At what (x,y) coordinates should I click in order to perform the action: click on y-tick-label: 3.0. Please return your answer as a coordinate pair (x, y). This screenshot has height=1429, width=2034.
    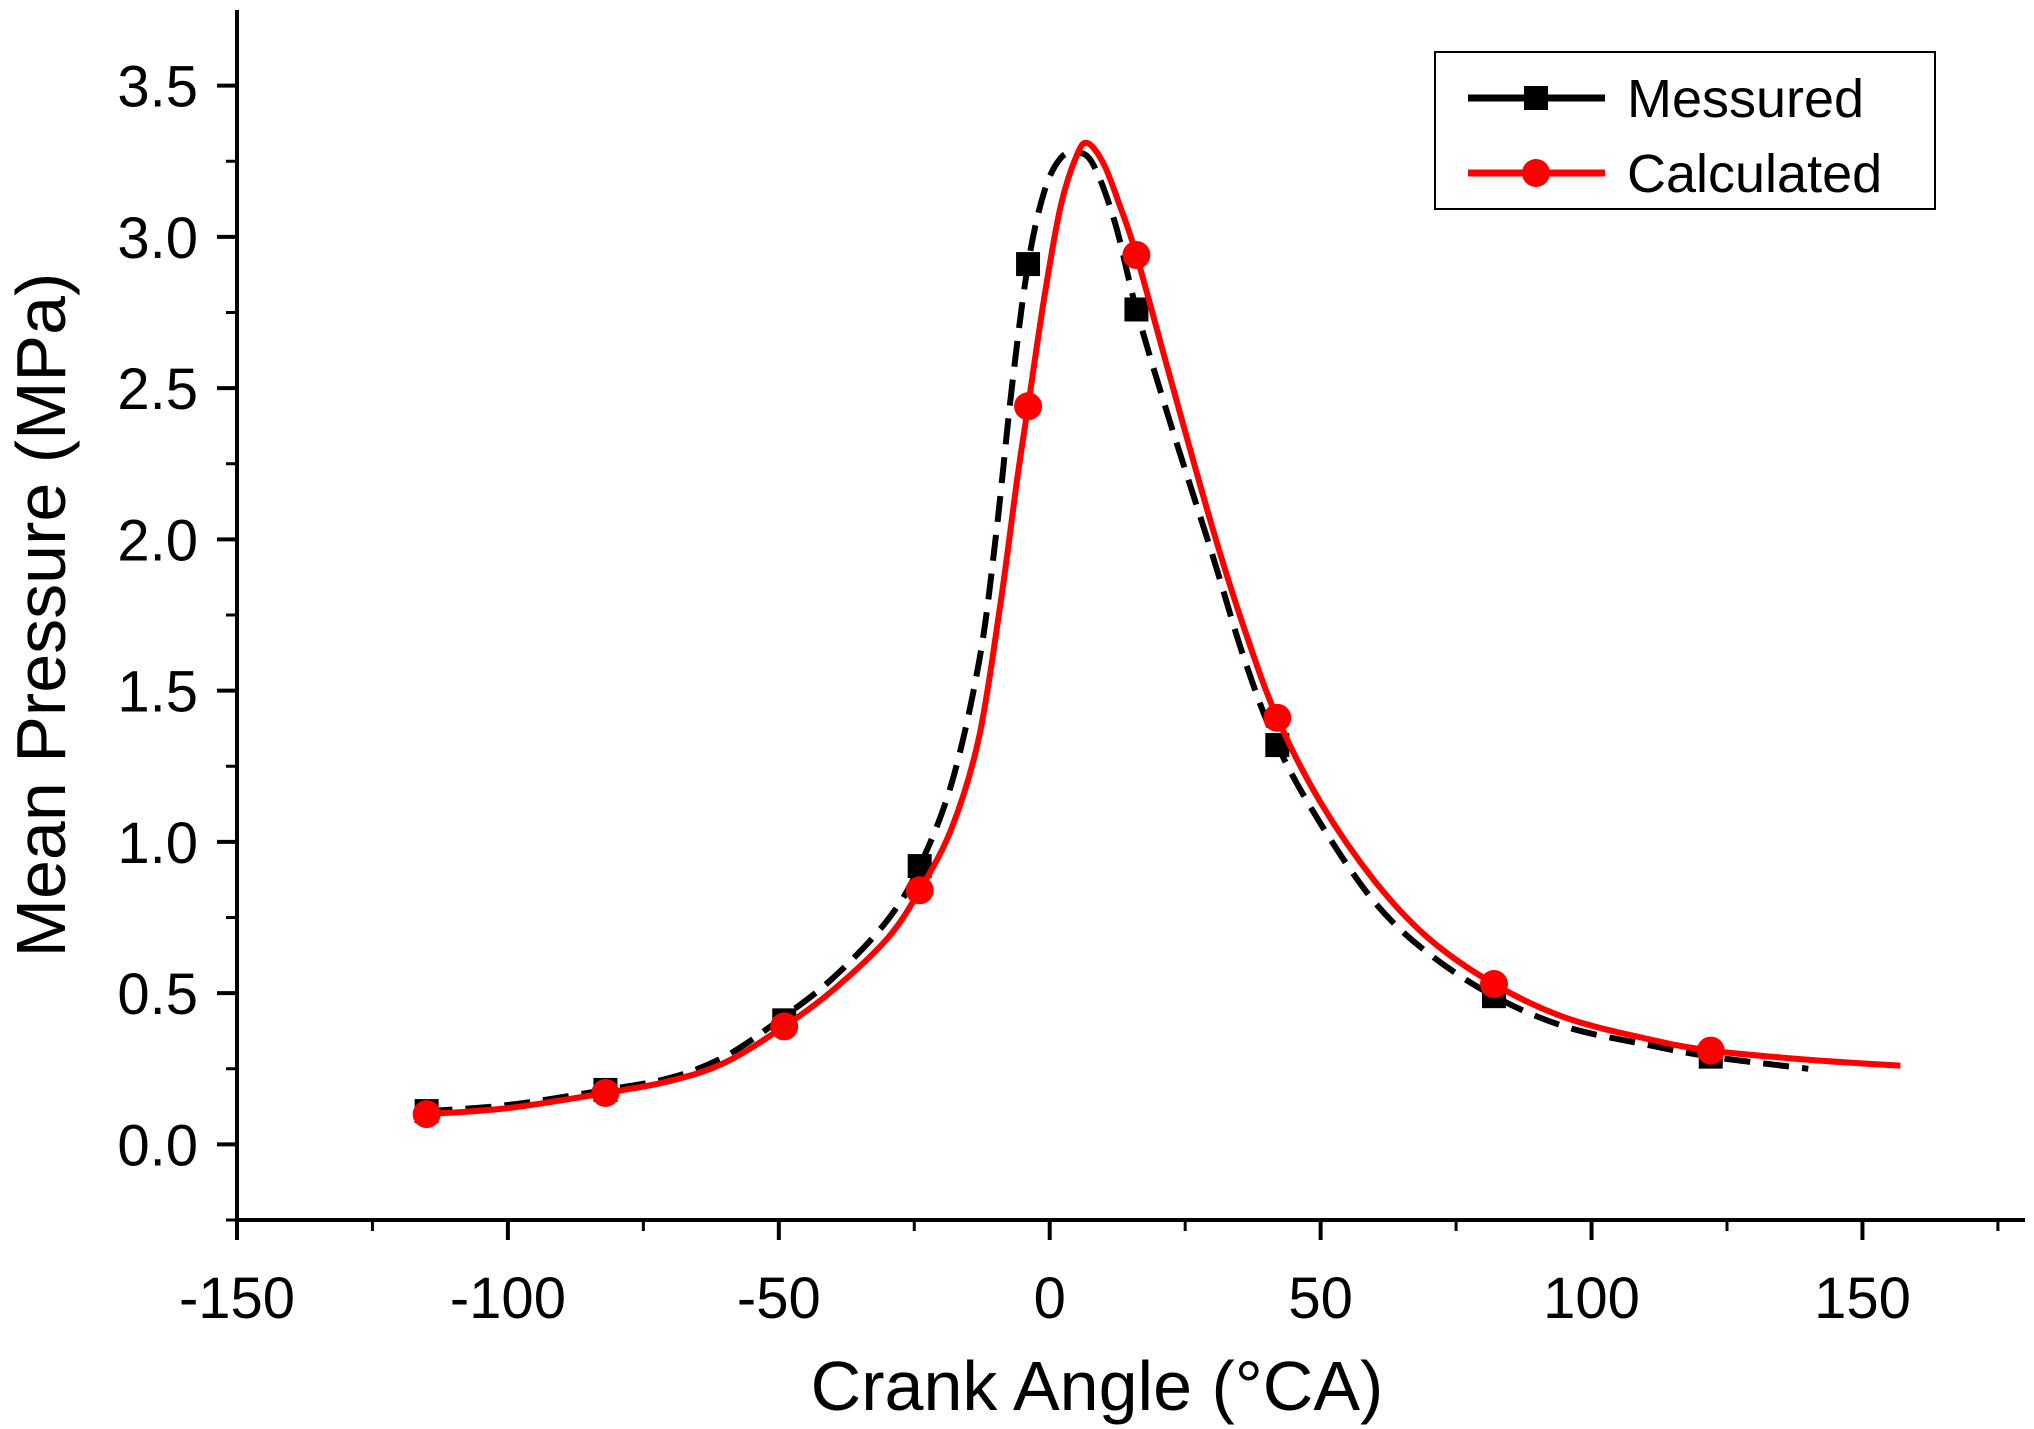
    Looking at the image, I should click on (157, 238).